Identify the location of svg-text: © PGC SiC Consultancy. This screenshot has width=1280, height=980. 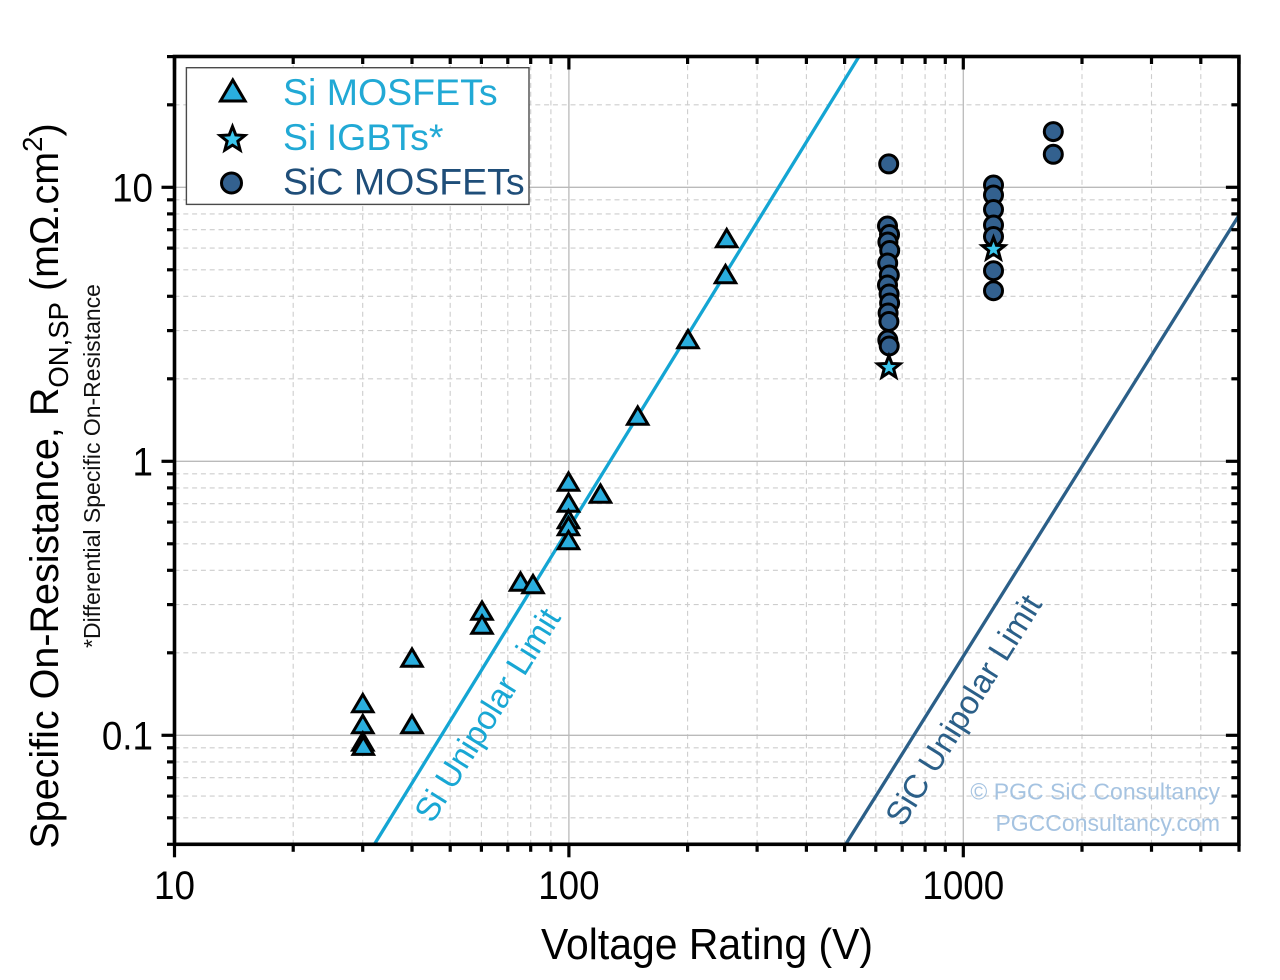
(1095, 792).